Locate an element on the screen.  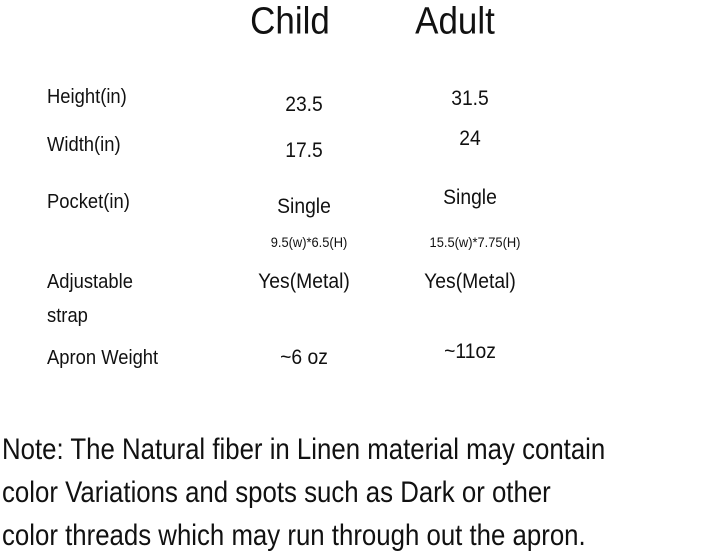
row-label: Width(in) is located at coordinates (84, 145).